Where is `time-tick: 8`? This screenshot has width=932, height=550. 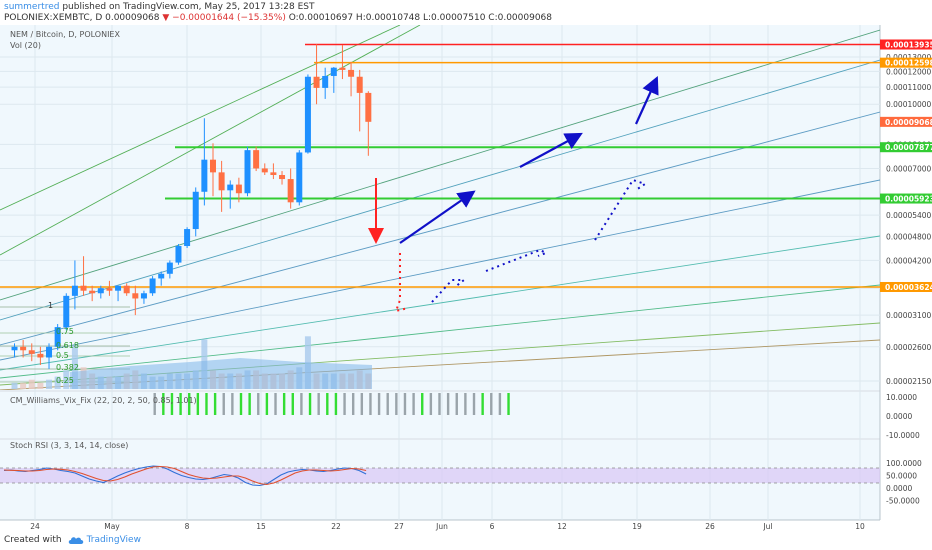 time-tick: 8 is located at coordinates (187, 526).